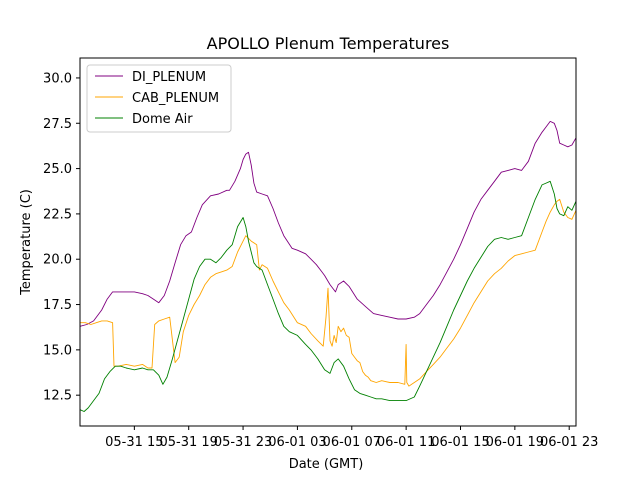  I want to click on x-tick-label: 06-01 03, so click(297, 442).